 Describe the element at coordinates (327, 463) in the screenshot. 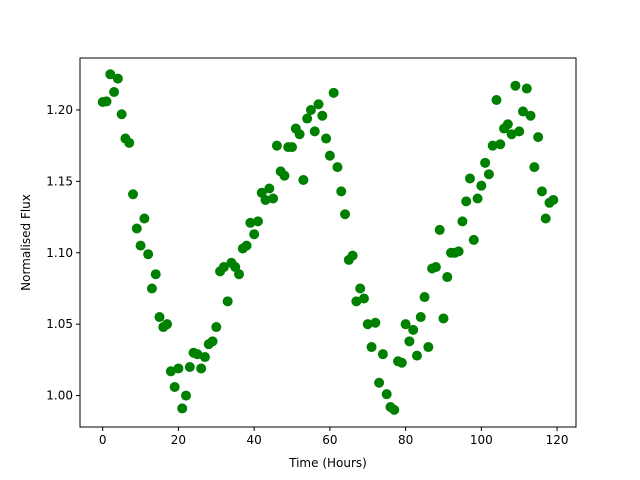

I see `x-axis-label: Time (Hours)` at that location.